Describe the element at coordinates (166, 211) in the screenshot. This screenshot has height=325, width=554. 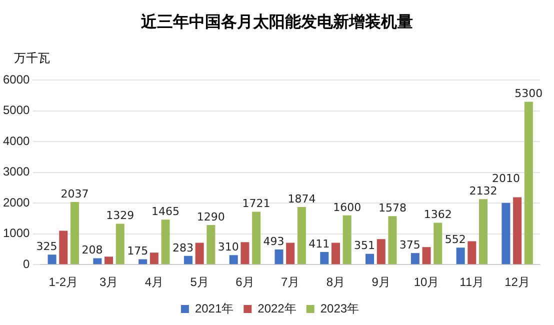
I see `data-label: 1465` at that location.